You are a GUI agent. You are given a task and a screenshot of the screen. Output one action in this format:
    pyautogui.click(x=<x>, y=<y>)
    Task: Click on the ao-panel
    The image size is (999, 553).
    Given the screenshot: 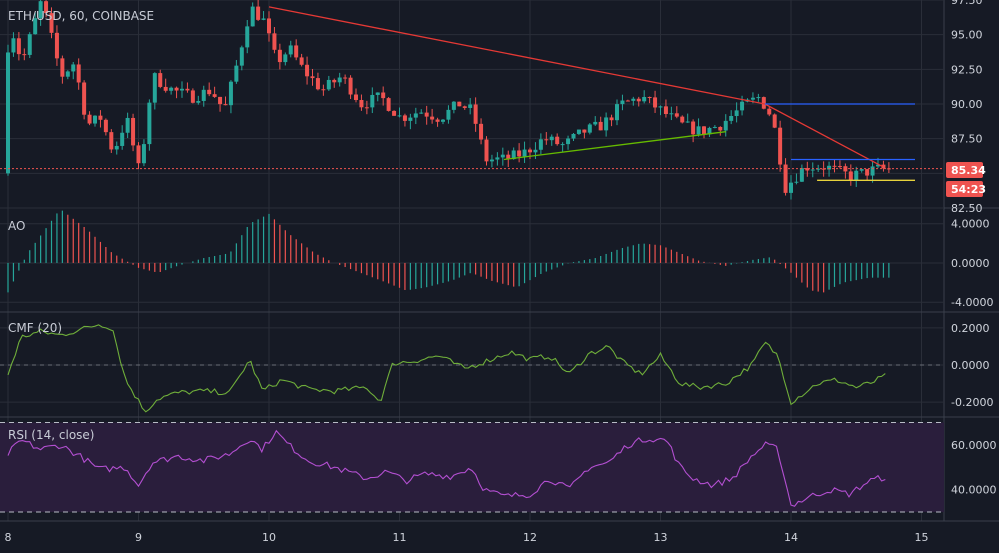 What is the action you would take?
    pyautogui.click(x=448, y=251)
    